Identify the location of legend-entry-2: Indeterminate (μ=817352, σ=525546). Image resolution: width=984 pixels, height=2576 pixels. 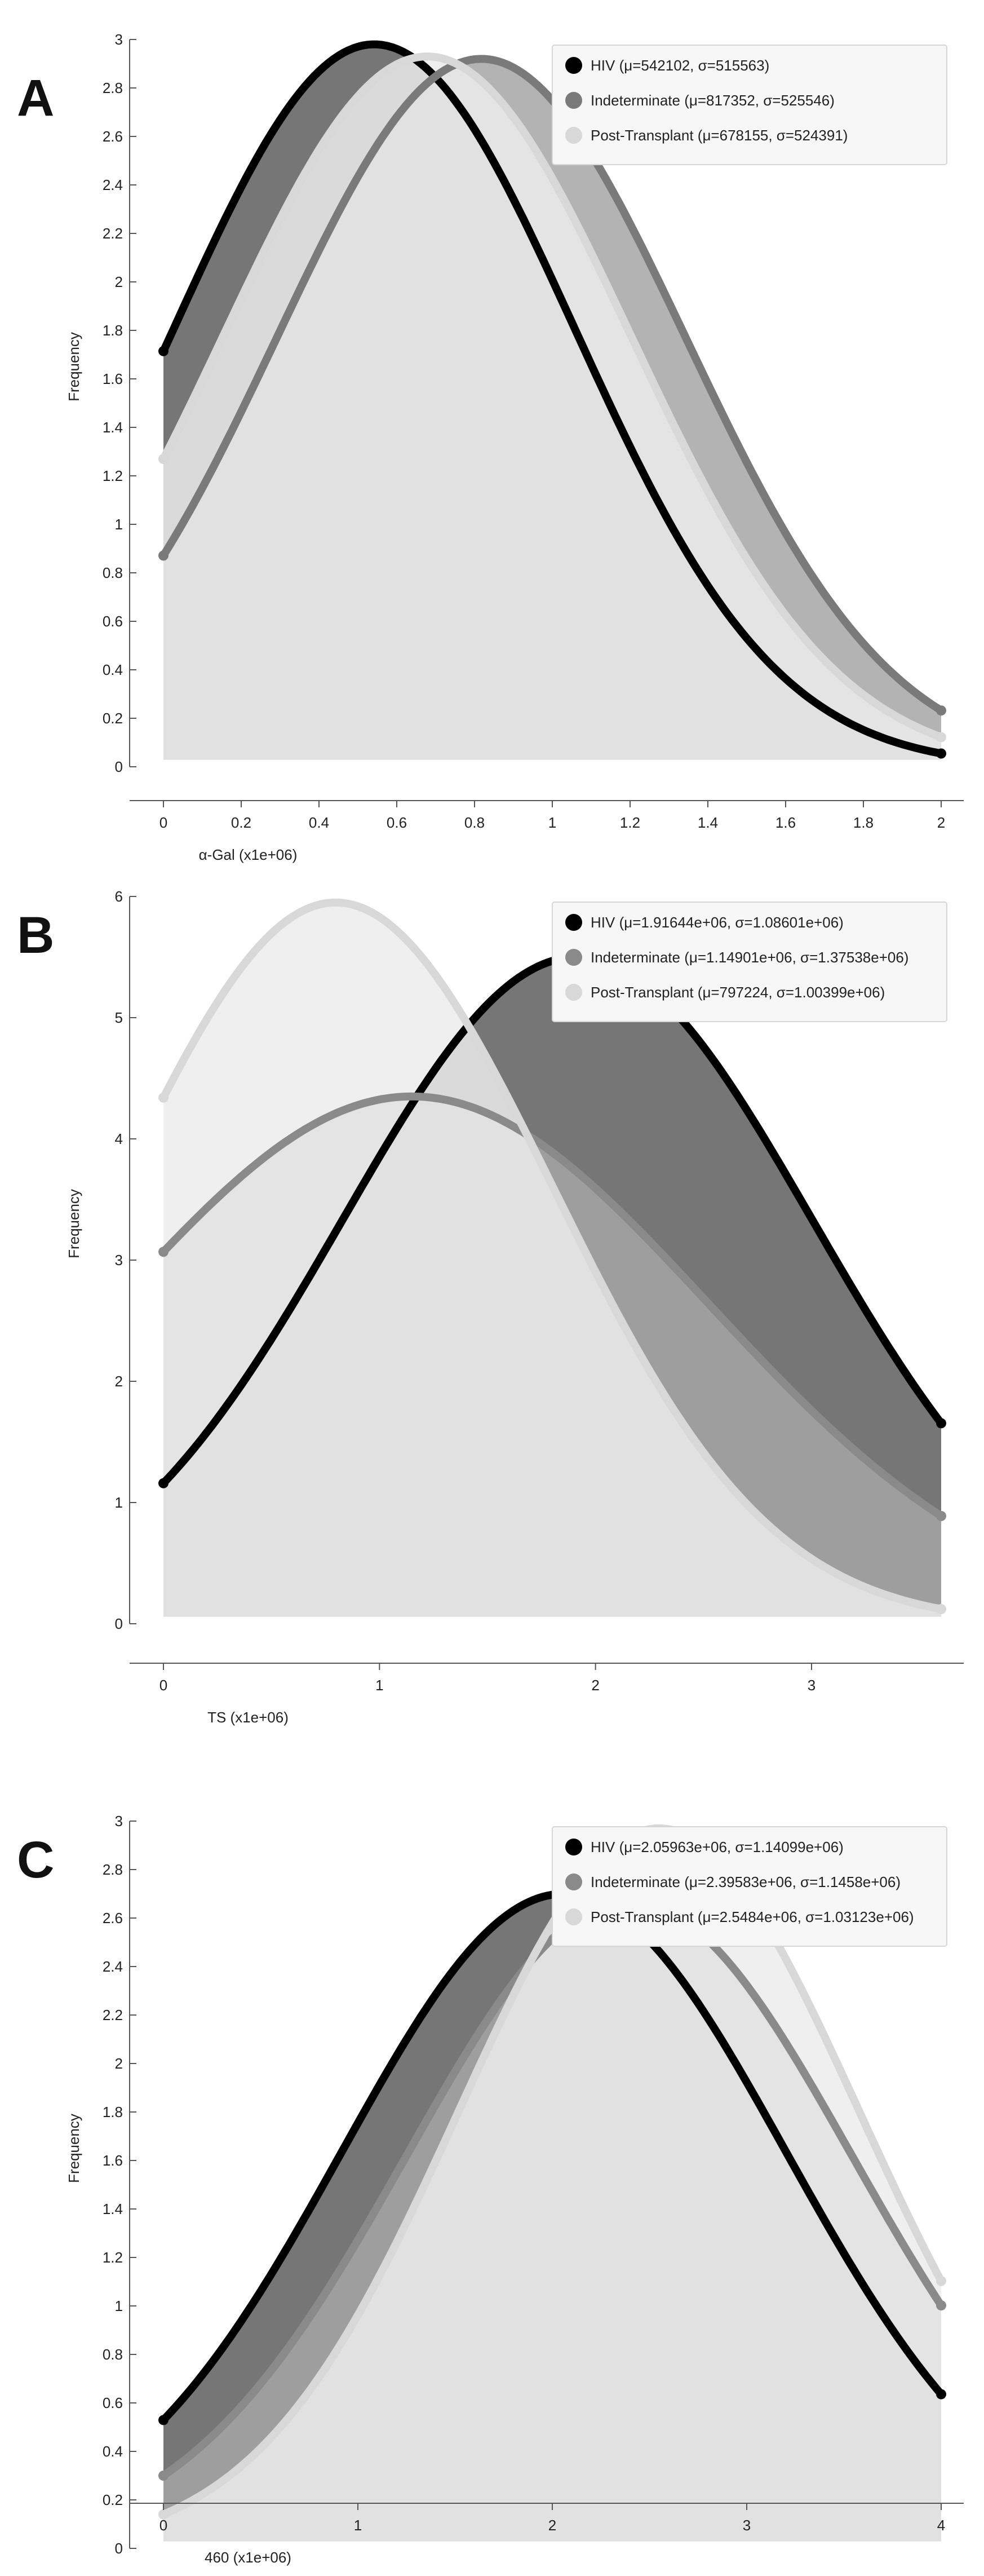
(713, 100).